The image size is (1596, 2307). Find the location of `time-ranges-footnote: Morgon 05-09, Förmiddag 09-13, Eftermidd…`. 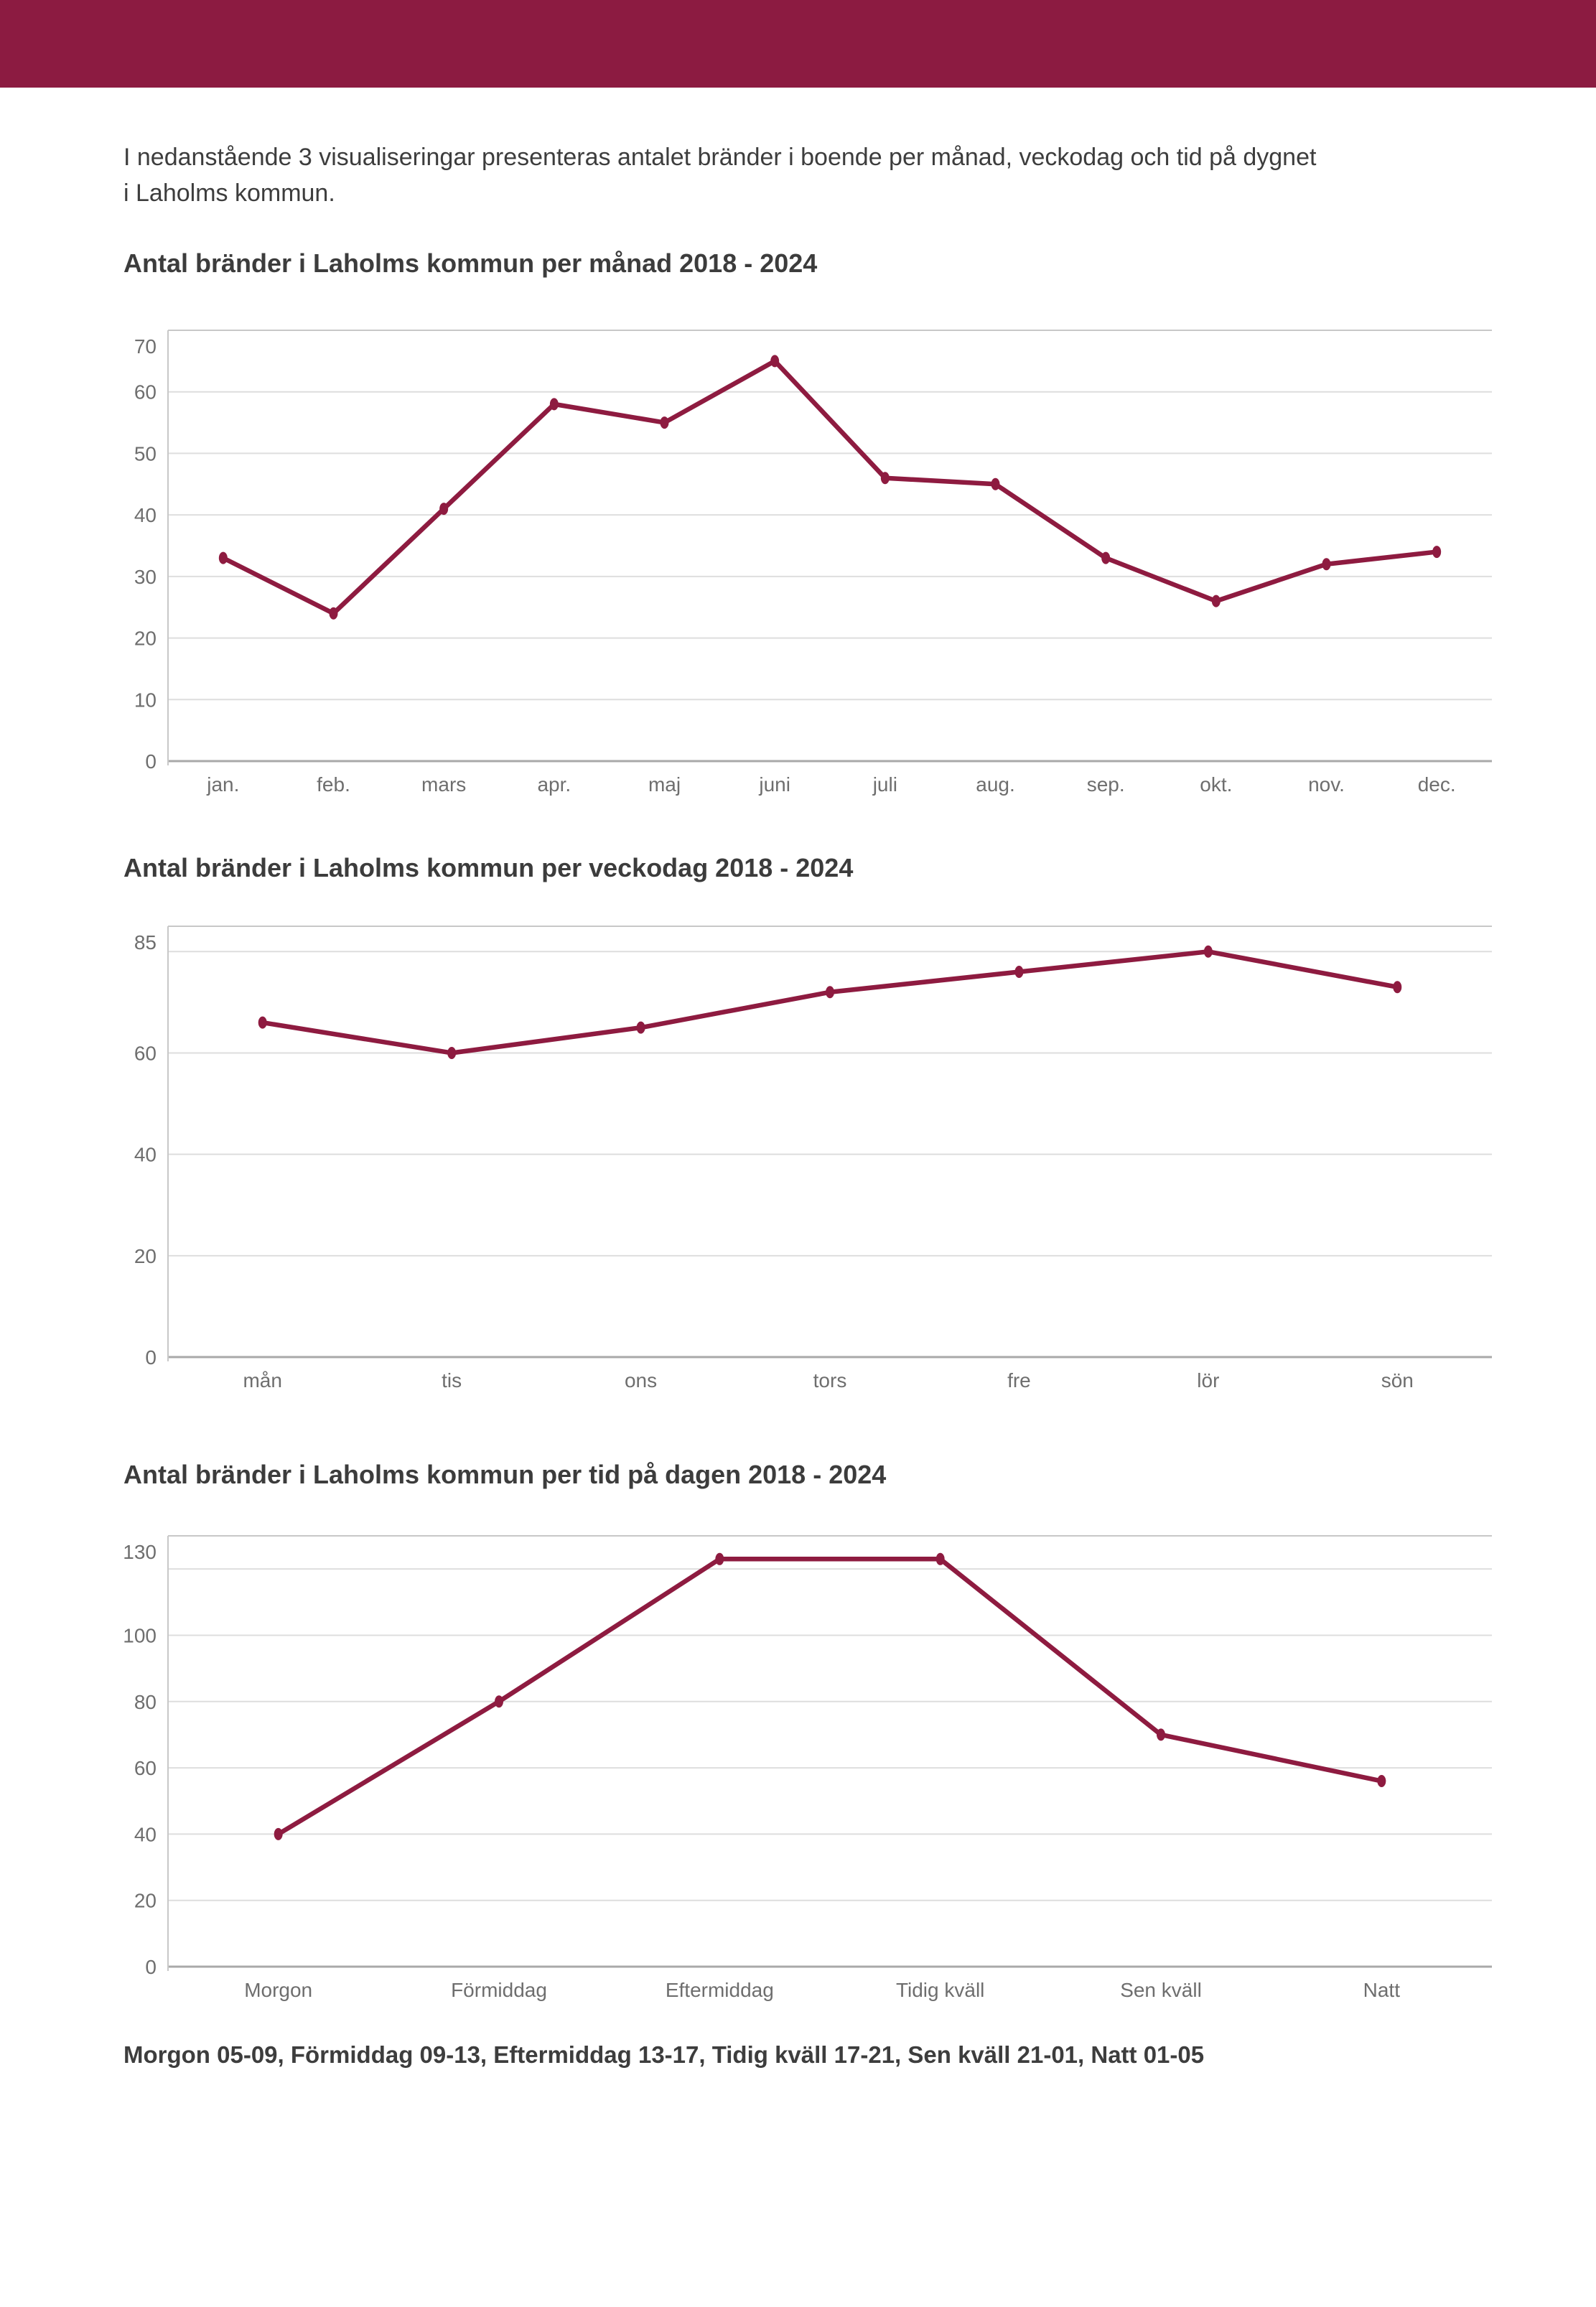

time-ranges-footnote: Morgon 05-09, Förmiddag 09-13, Eftermidd… is located at coordinates (664, 2054).